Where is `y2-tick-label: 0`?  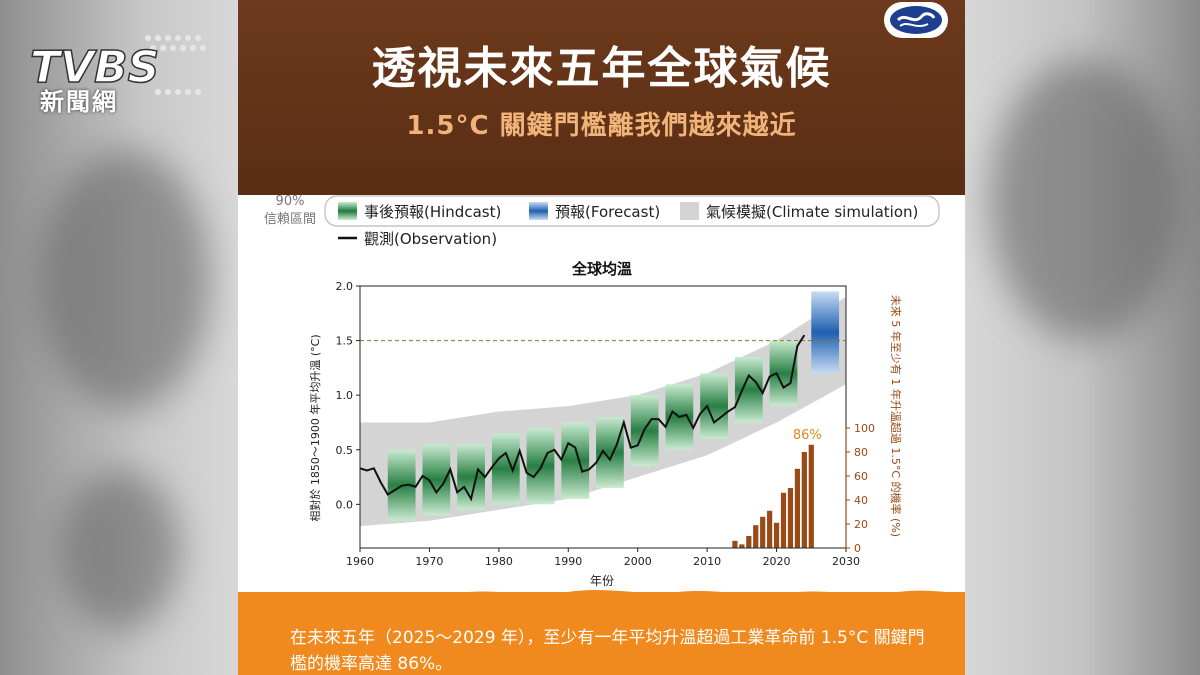 y2-tick-label: 0 is located at coordinates (857, 548).